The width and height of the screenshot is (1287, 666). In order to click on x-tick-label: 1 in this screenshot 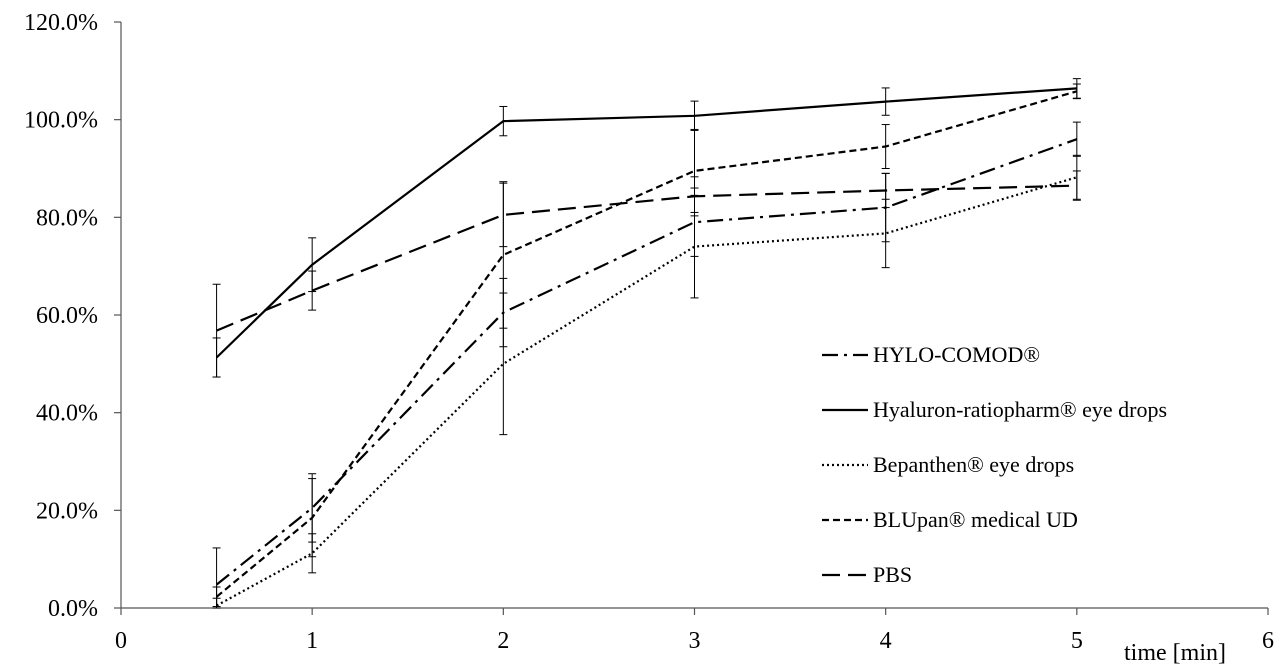, I will do `click(312, 641)`.